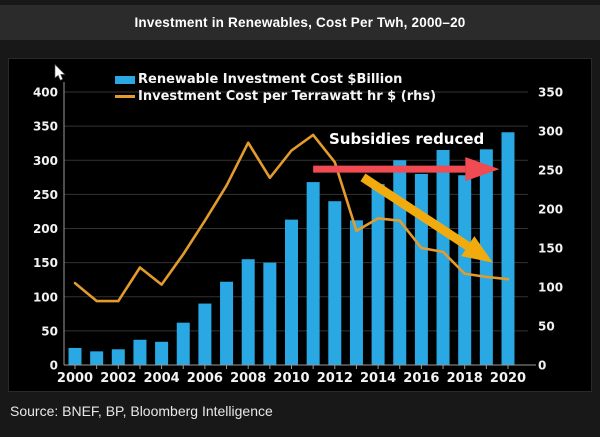  Describe the element at coordinates (75, 356) in the screenshot. I see `bar-2000` at that location.